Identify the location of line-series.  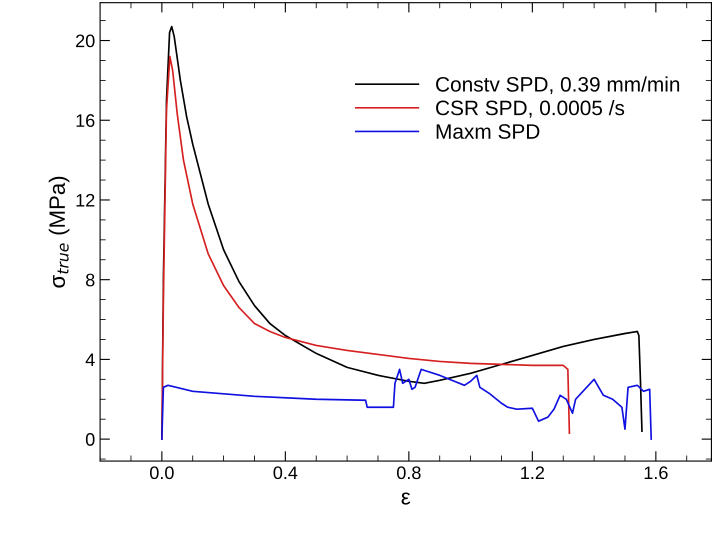
(406, 404).